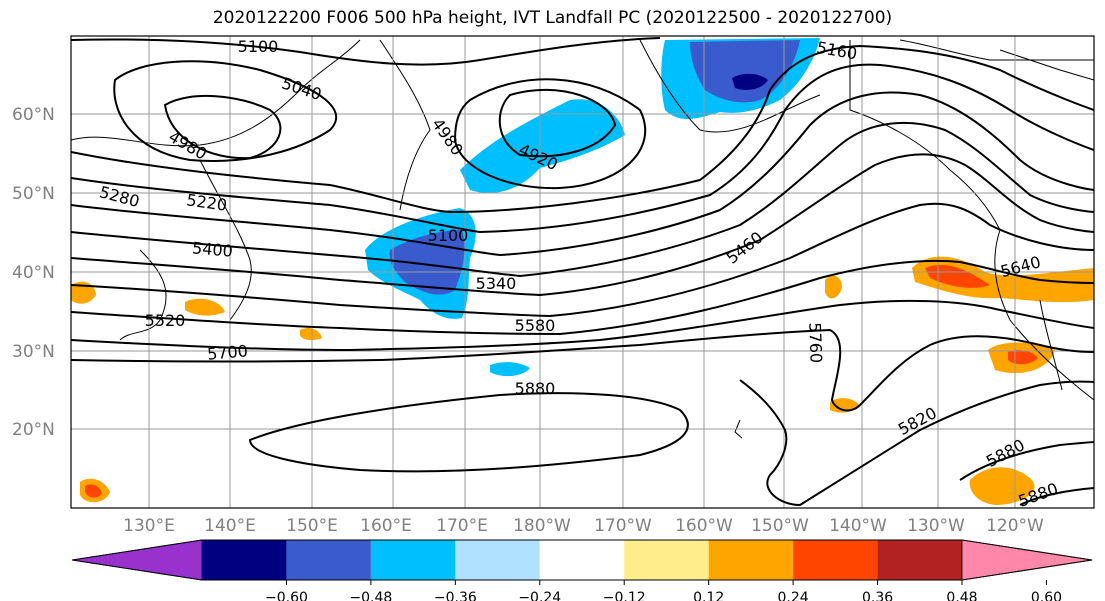  What do you see at coordinates (33, 352) in the screenshot?
I see `lat-label: 30°N` at bounding box center [33, 352].